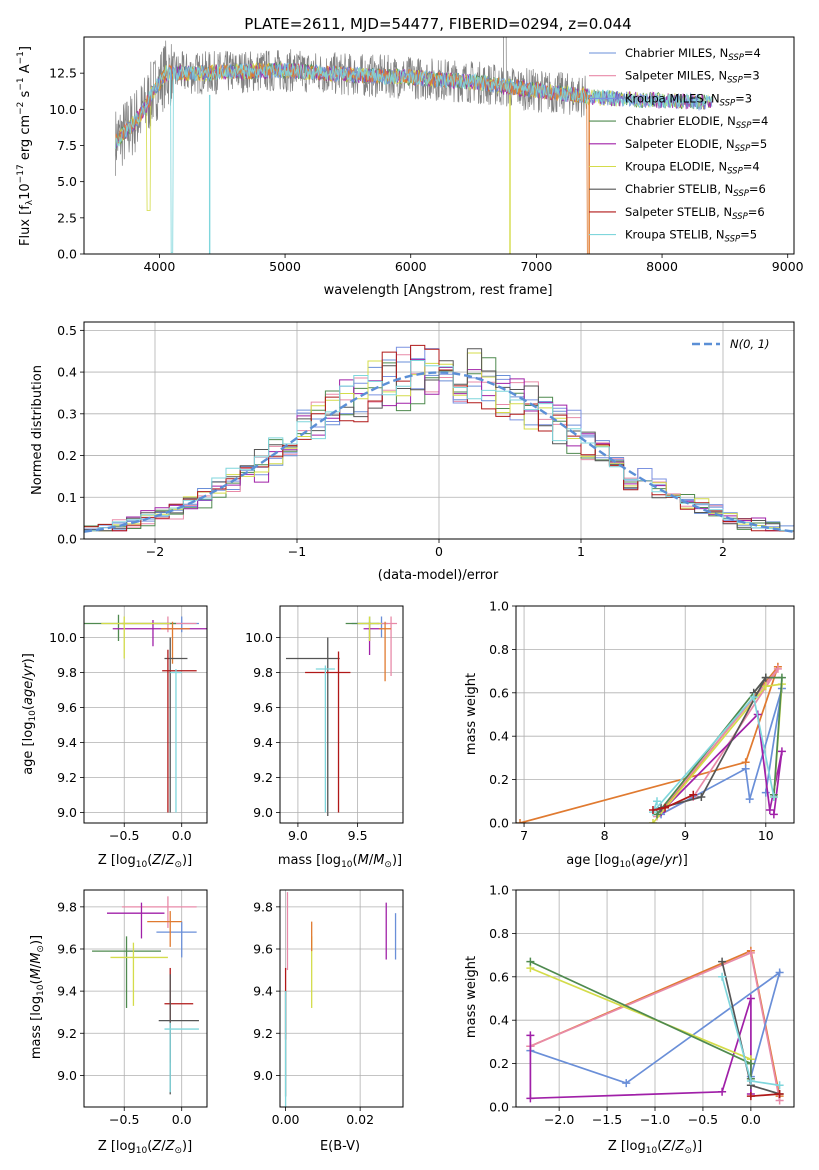 Image resolution: width=819 pixels, height=1170 pixels. I want to click on weight-vs-metallicity-panel: −2.0 −1.5 −1.0 −0.5 0.0 0.0 0.2 0.4 0.6 0.8 1.0, so click(642, 1005).